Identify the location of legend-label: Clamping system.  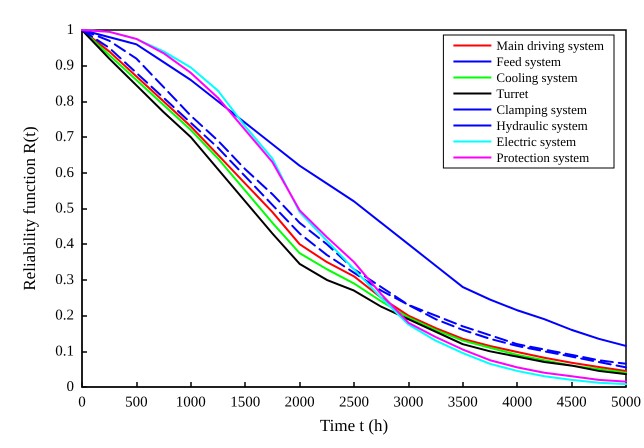
(542, 109).